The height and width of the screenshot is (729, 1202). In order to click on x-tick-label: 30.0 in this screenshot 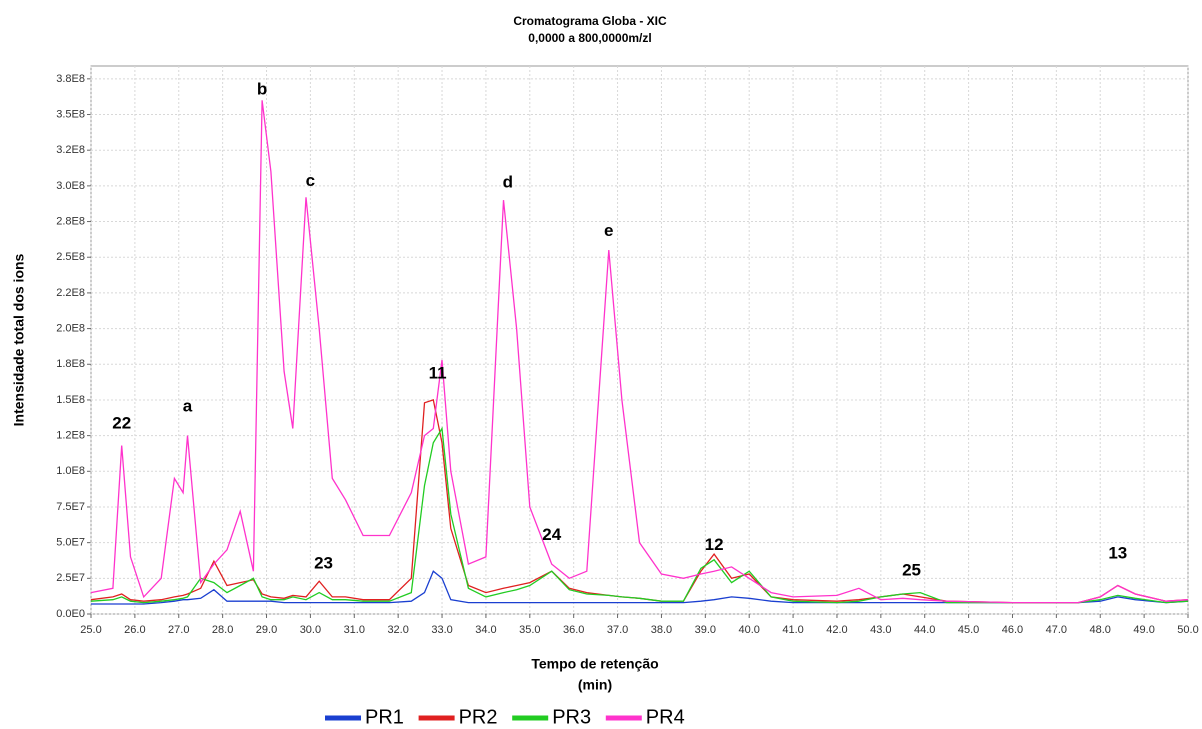, I will do `click(310, 630)`.